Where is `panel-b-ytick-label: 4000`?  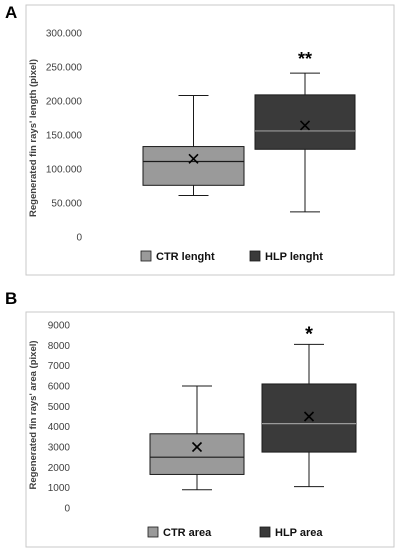 panel-b-ytick-label: 4000 is located at coordinates (59, 427).